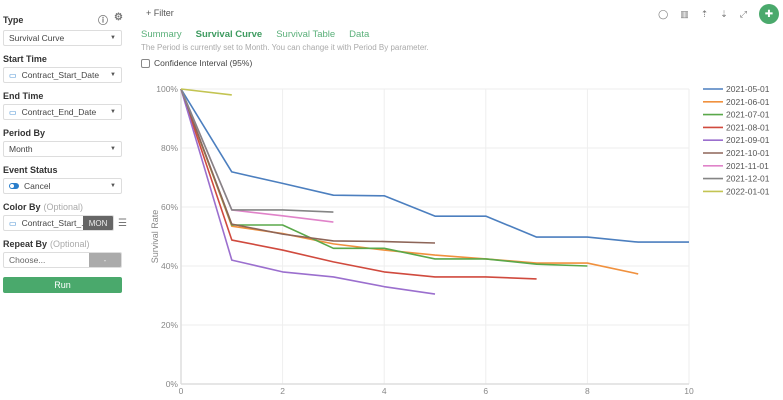 The image size is (783, 400). I want to click on legend-label: 2021-05-01, so click(748, 89).